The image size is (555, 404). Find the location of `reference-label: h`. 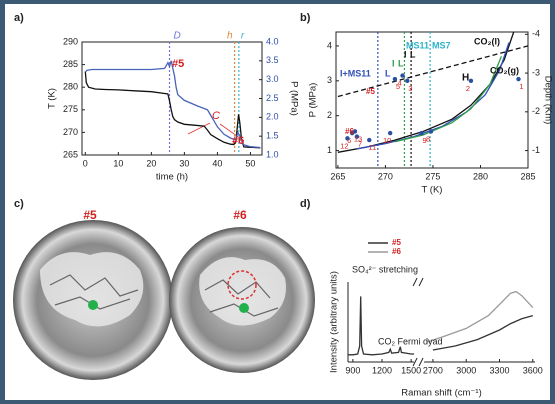

reference-label: h is located at coordinates (230, 36).